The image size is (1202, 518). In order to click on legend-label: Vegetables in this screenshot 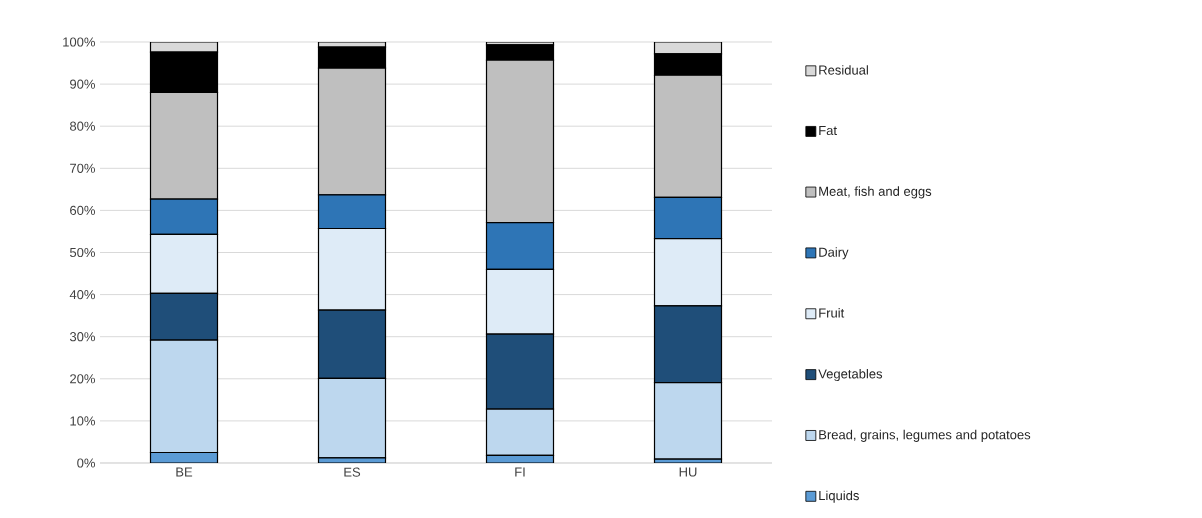, I will do `click(850, 375)`.